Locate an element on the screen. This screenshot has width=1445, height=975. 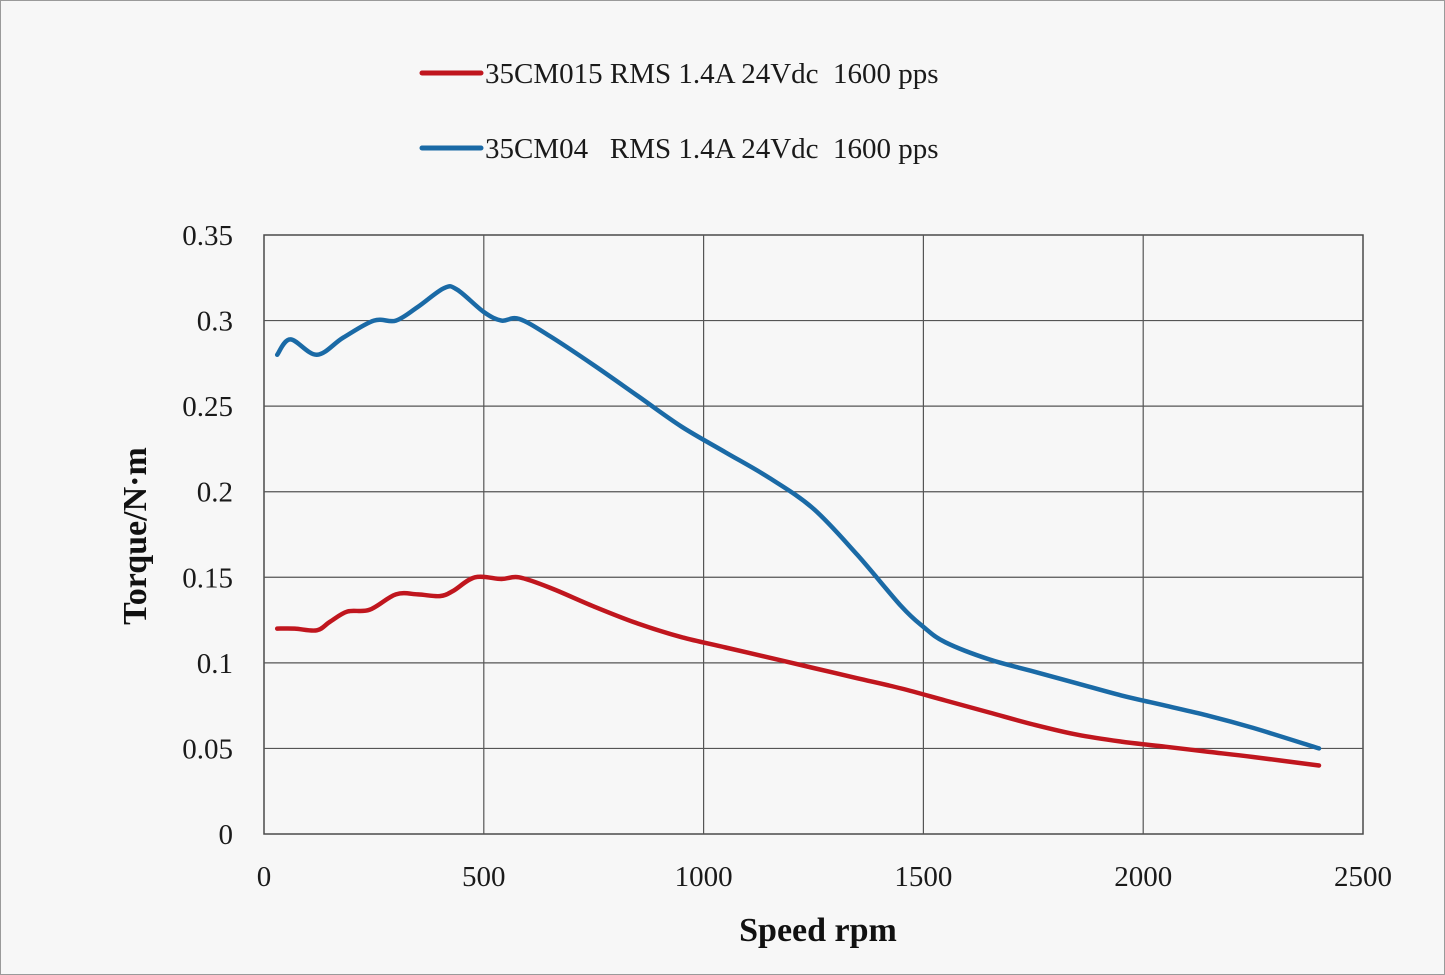
legend-label-1: 35CM015 RMS 1.4A 24Vdc 1600 pps is located at coordinates (712, 74).